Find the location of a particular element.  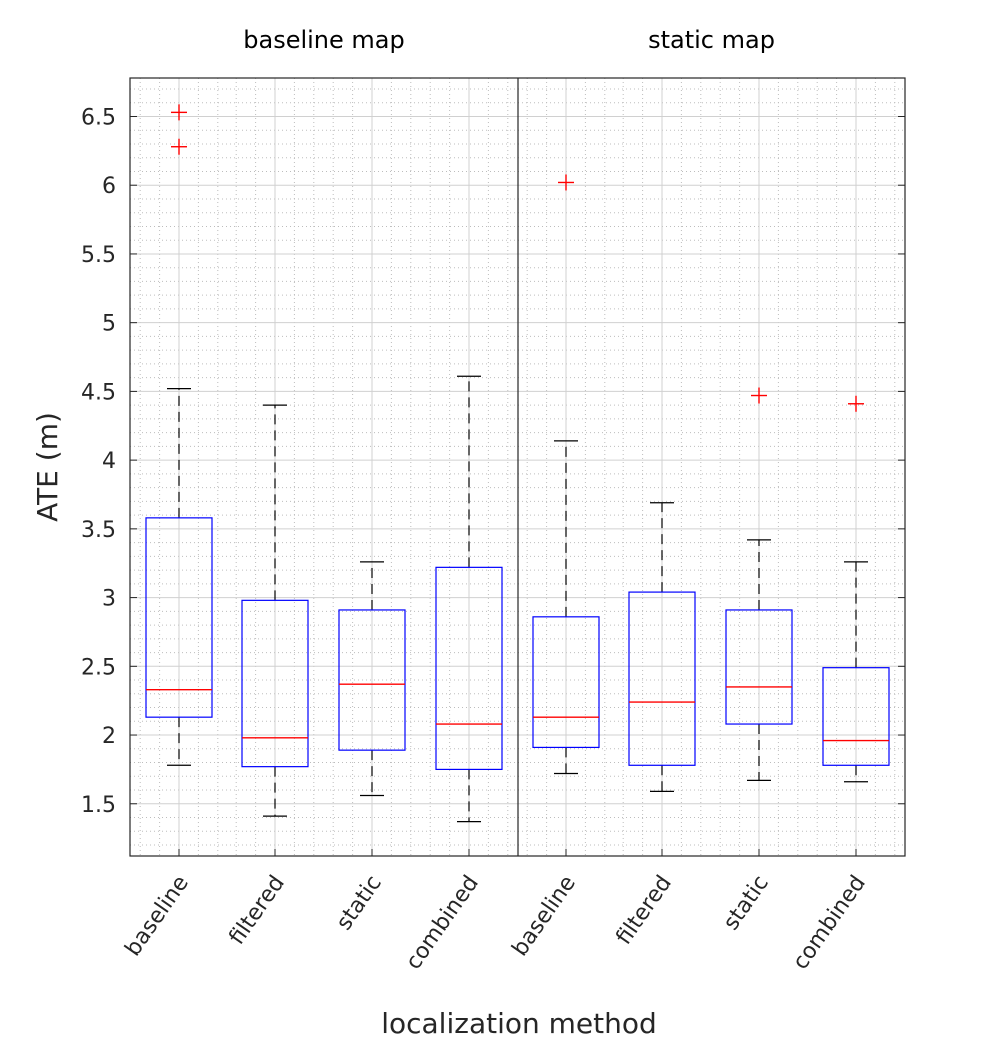

y-tick-label: 3.5 is located at coordinates (98, 530).